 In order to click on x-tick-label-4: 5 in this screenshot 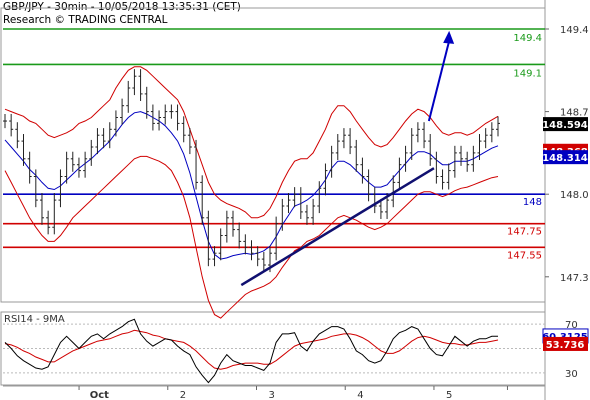, I will do `click(449, 395)`.